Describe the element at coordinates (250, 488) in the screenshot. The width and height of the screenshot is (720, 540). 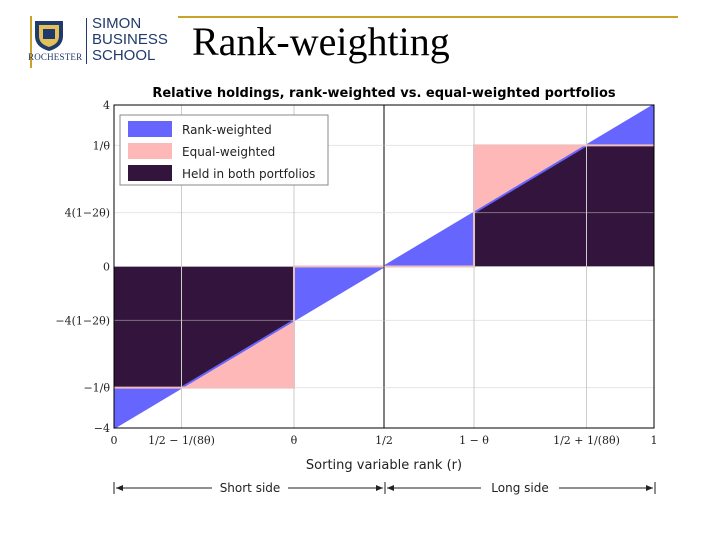
I see `short-side-label: Short side` at that location.